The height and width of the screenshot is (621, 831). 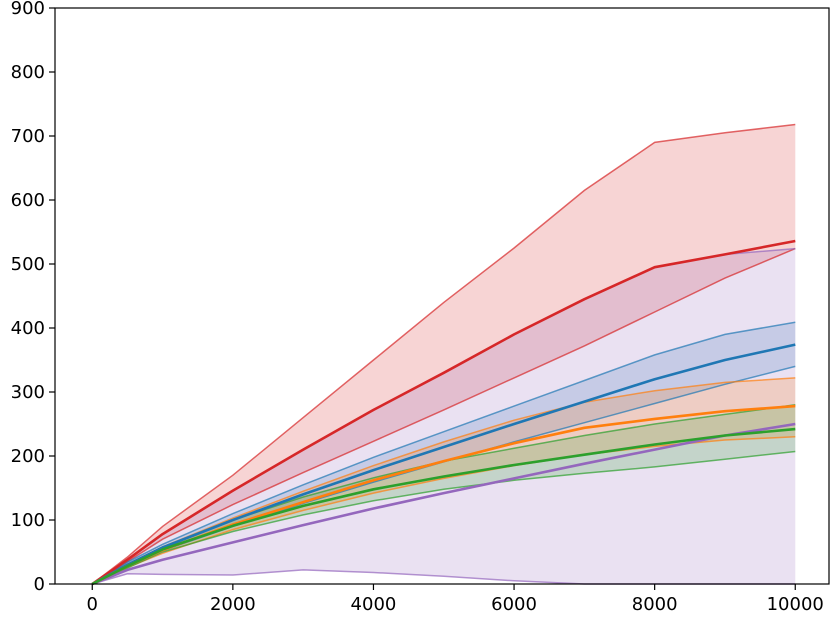 I want to click on y-tick-label: 0, so click(x=39, y=584).